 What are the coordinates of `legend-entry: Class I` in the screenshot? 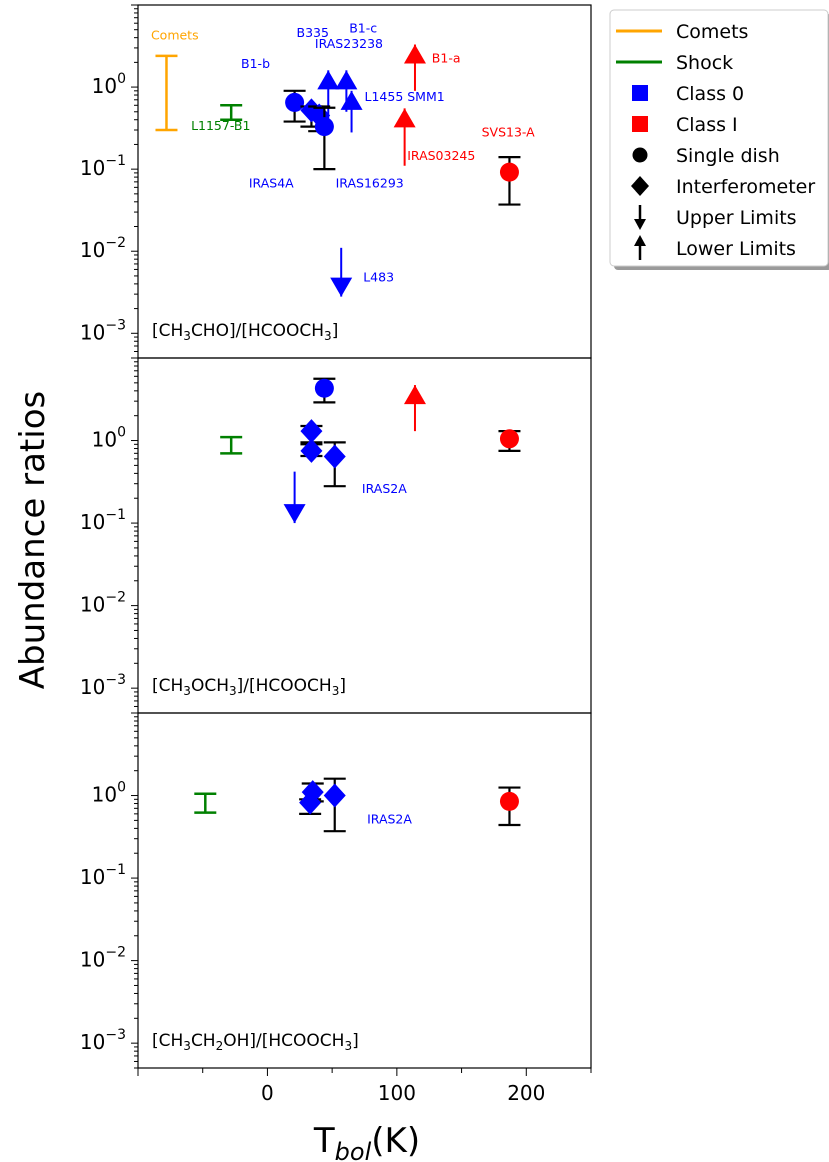 It's located at (685, 125).